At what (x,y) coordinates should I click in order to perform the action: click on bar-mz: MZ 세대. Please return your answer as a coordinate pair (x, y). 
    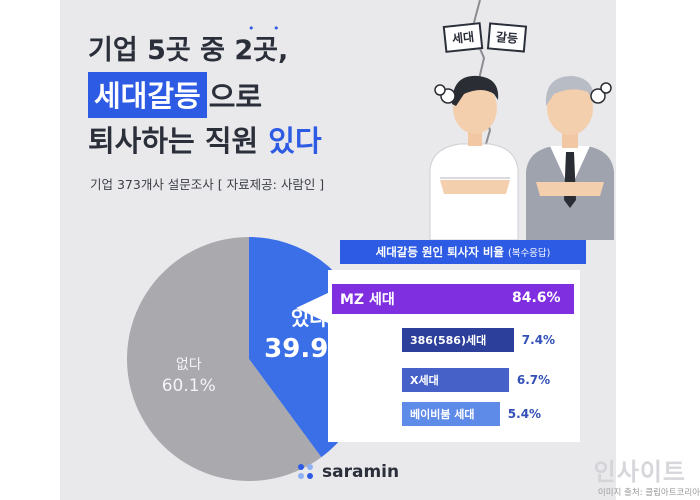
    Looking at the image, I should click on (453, 299).